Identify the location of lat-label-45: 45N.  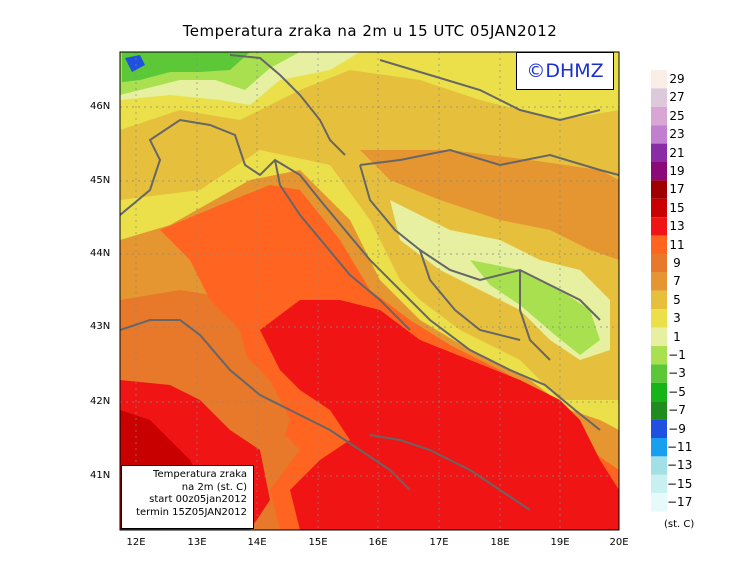
(100, 180).